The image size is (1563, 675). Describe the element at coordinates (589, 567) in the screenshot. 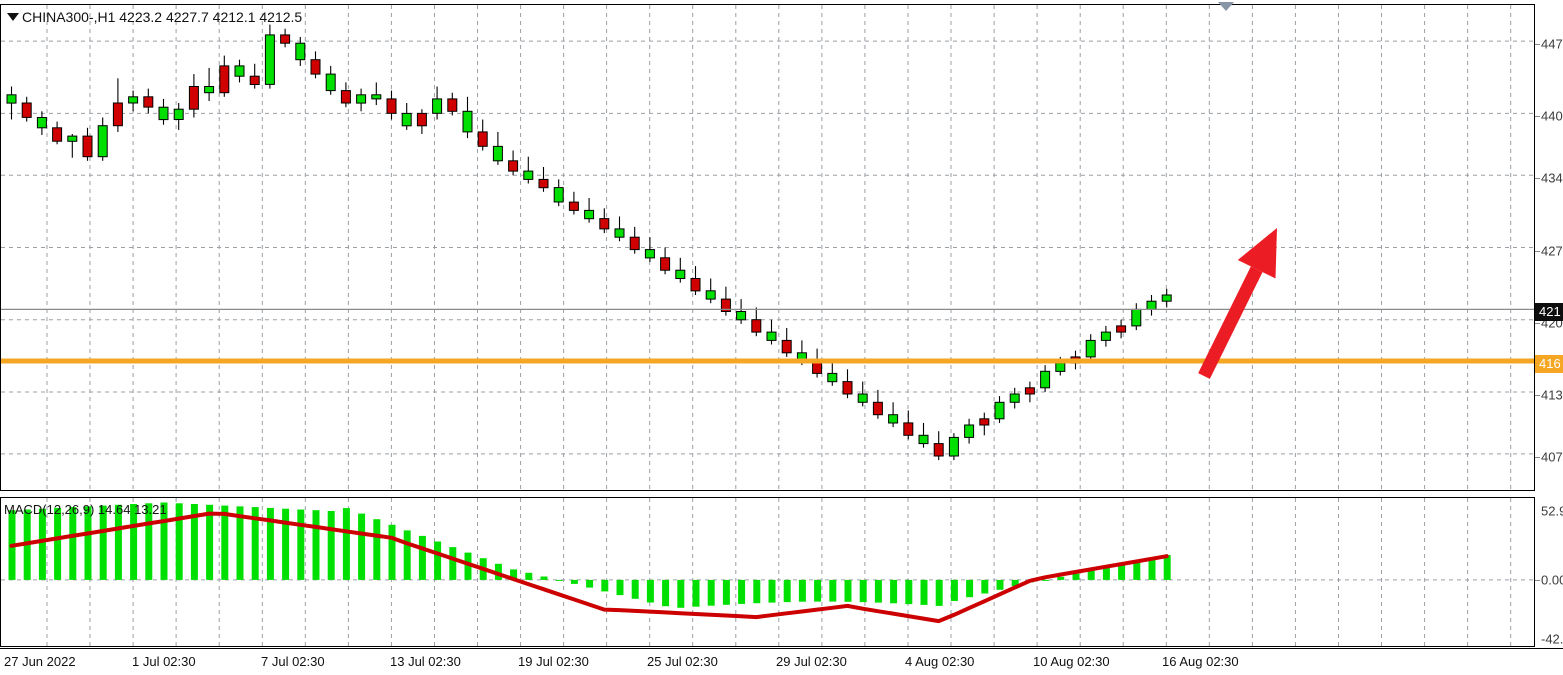

I see `macd-signal-line` at that location.